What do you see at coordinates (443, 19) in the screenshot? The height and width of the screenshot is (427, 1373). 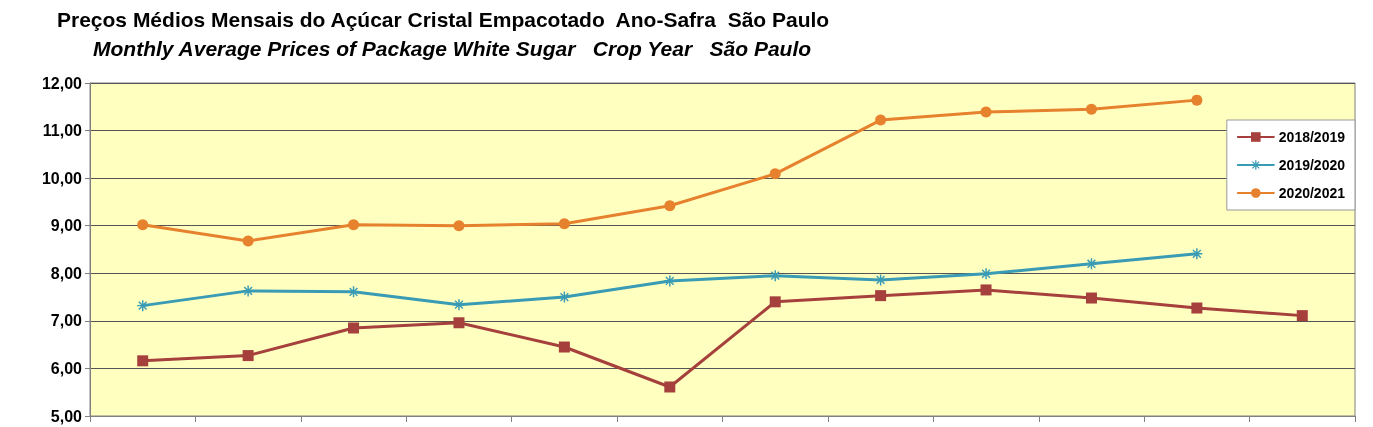 I see `chart-title: Preços Médios Mensais do Açúcar Cristal Empacotado Ano-Safra São Paulo` at bounding box center [443, 19].